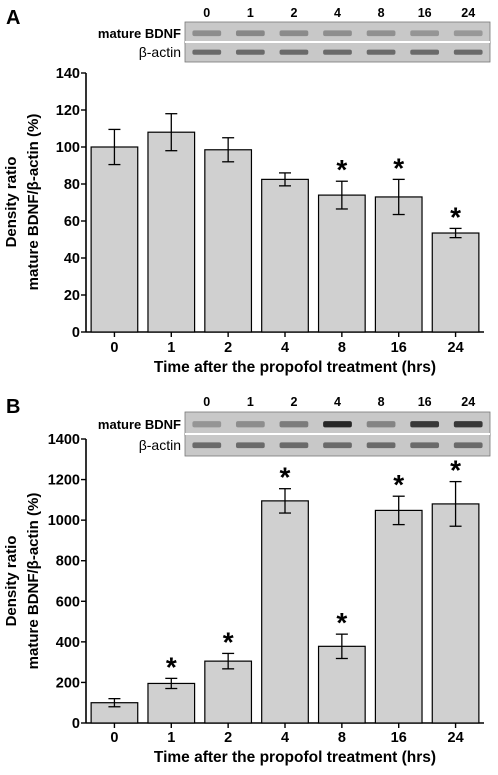 The width and height of the screenshot is (498, 775). Describe the element at coordinates (250, 13) in the screenshot. I see `blot-lane-label: 1` at that location.